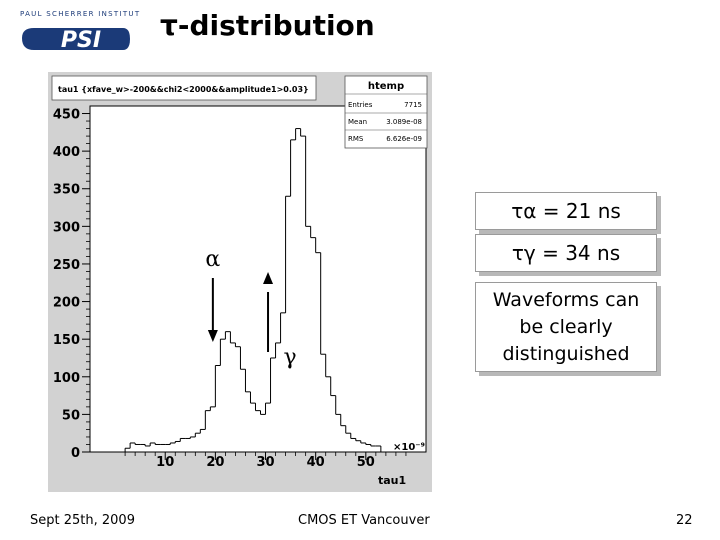  Describe the element at coordinates (265, 462) in the screenshot. I see `x-tick-label: 30` at that location.